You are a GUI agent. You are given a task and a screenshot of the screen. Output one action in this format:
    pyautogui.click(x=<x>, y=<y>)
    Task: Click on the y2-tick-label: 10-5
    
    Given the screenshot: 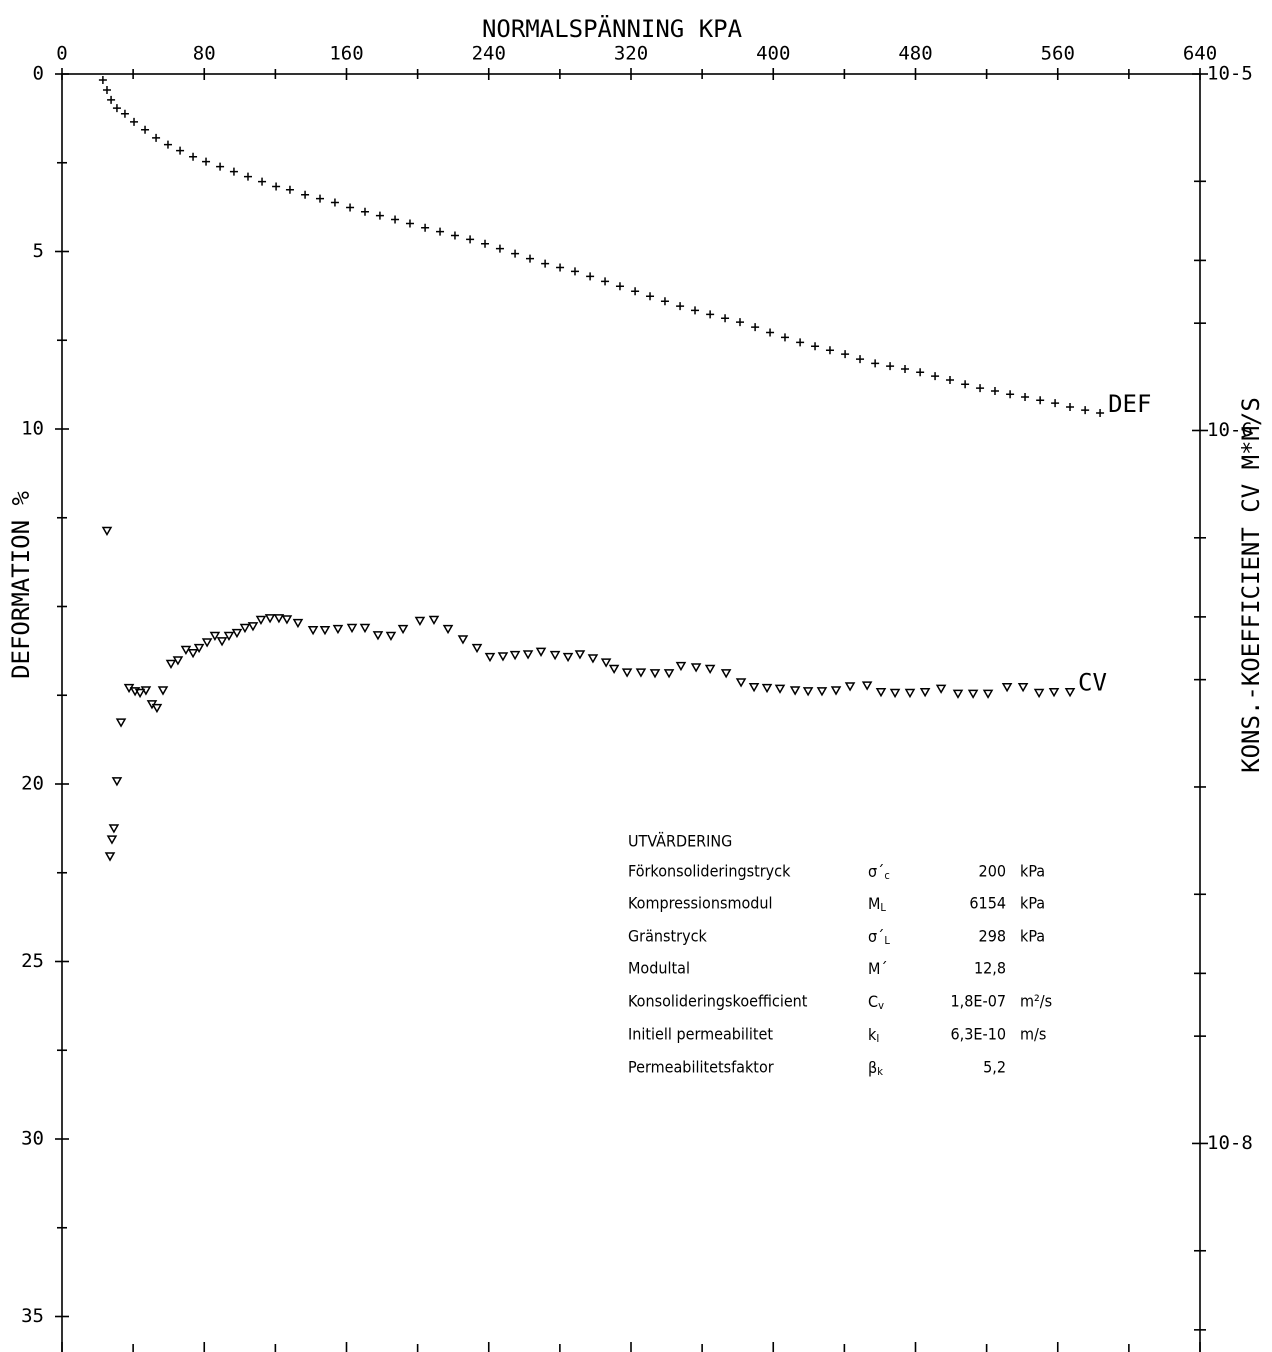 What is the action you would take?
    pyautogui.click(x=1230, y=74)
    